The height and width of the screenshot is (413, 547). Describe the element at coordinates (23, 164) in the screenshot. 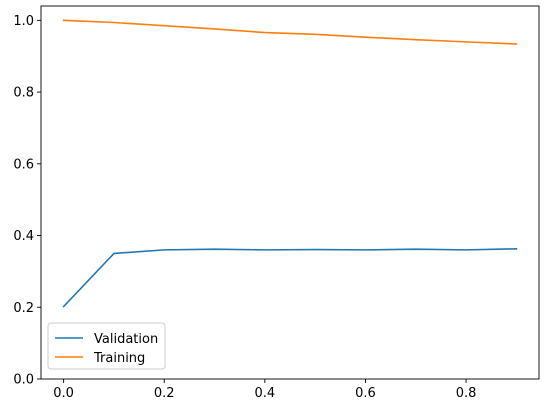

I see `y-tick-label: 0.6` at that location.